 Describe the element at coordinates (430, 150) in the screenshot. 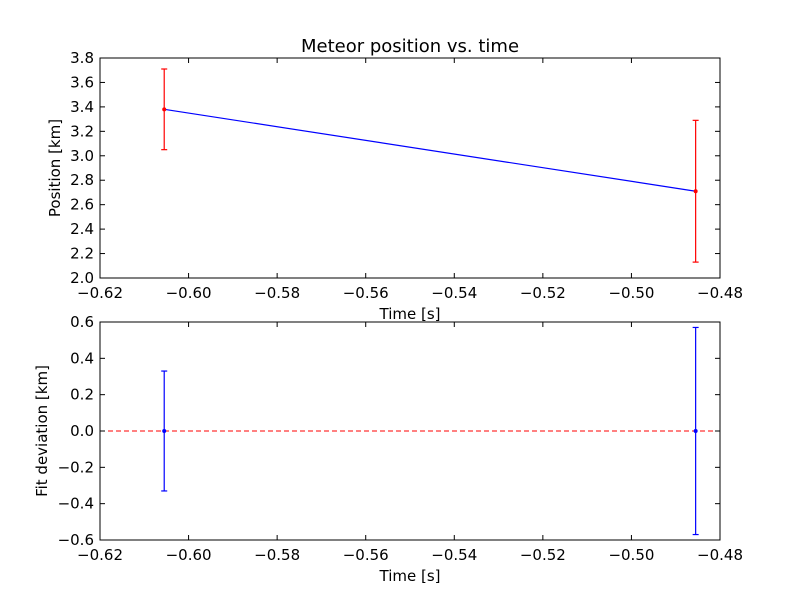

I see `fit-line` at that location.